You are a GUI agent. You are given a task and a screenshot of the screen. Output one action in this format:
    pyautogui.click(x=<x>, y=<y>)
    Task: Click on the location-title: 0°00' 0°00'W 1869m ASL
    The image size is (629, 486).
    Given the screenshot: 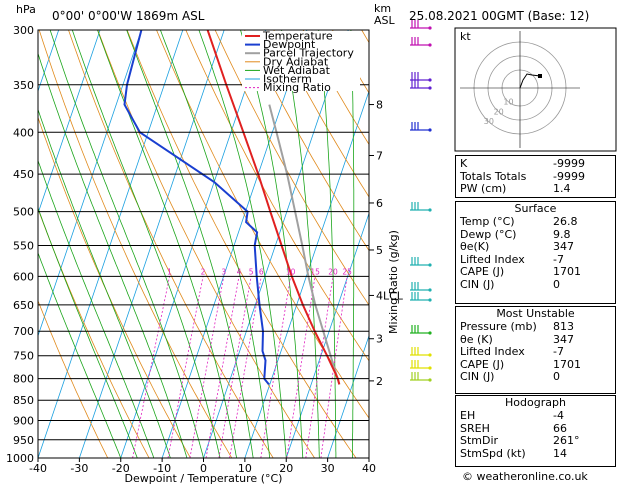 What is the action you would take?
    pyautogui.click(x=128, y=16)
    